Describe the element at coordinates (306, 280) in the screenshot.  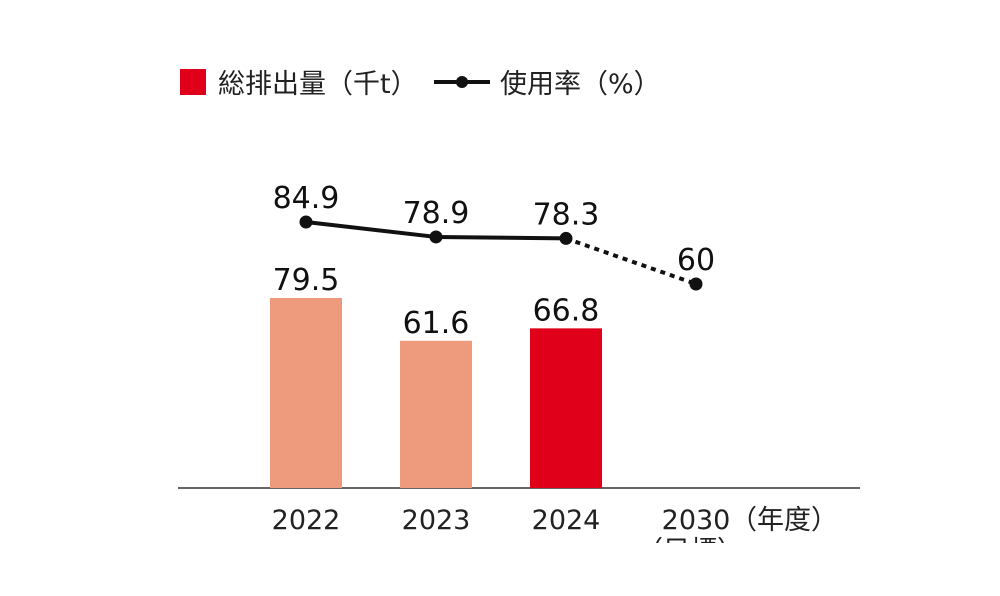
I see `bar-label-2022: 79.5` at that location.